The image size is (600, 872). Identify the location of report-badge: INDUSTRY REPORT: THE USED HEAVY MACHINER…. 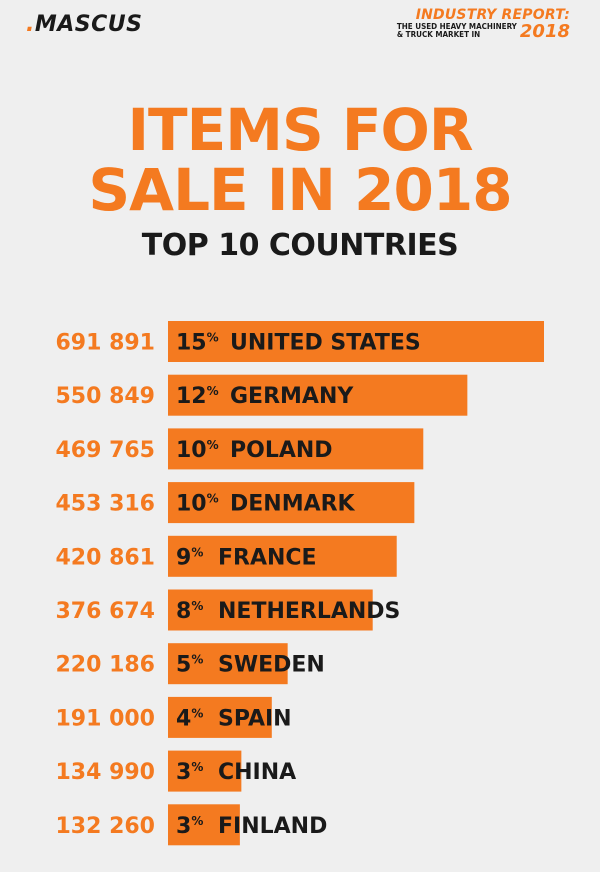
(483, 24).